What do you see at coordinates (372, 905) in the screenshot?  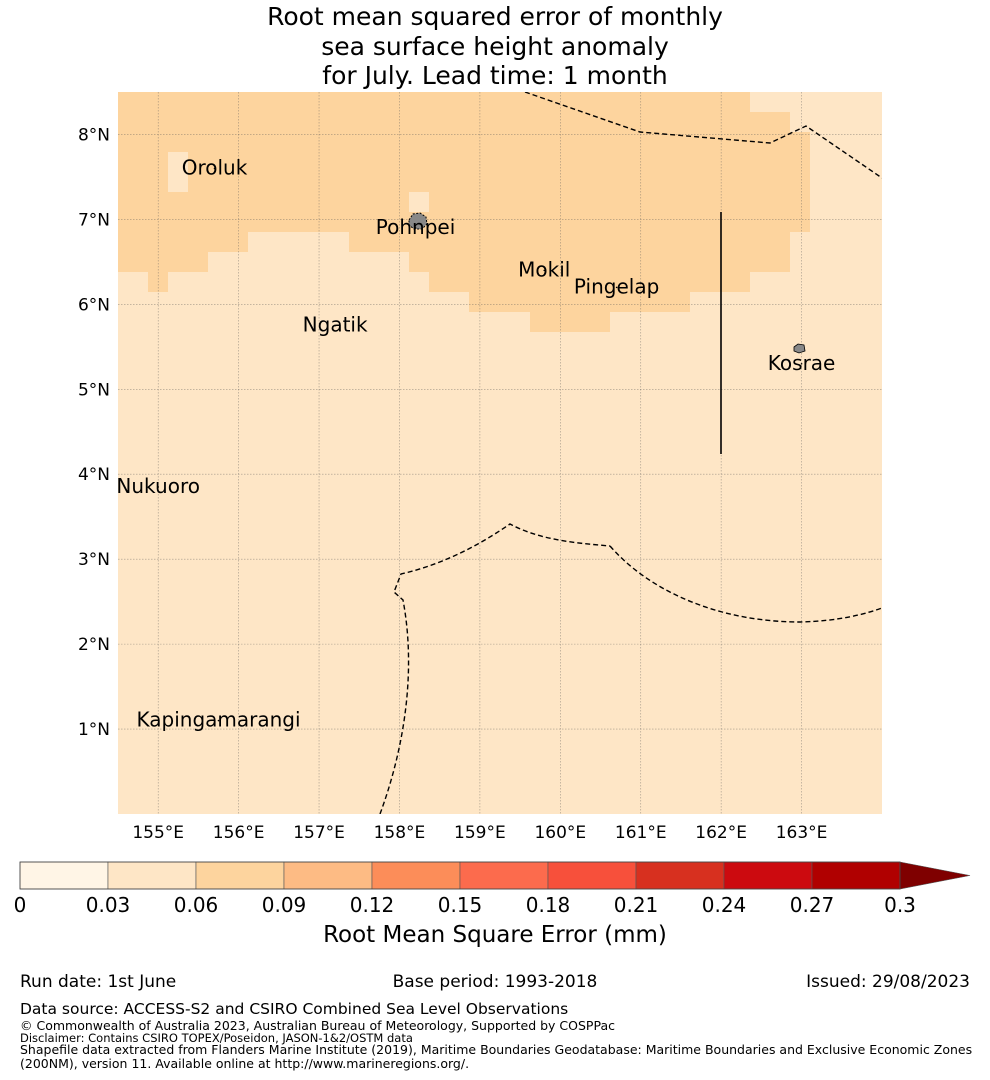 I see `colorbar-tick: 0.12` at bounding box center [372, 905].